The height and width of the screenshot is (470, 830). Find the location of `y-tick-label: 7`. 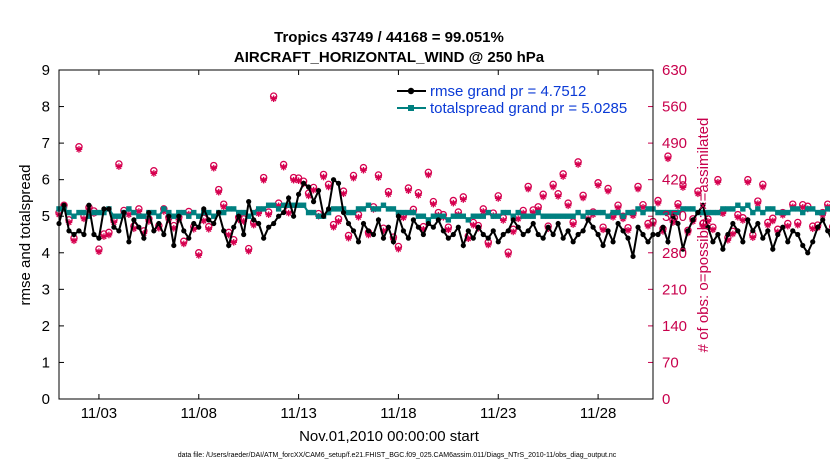

y-tick-label: 7 is located at coordinates (46, 143).